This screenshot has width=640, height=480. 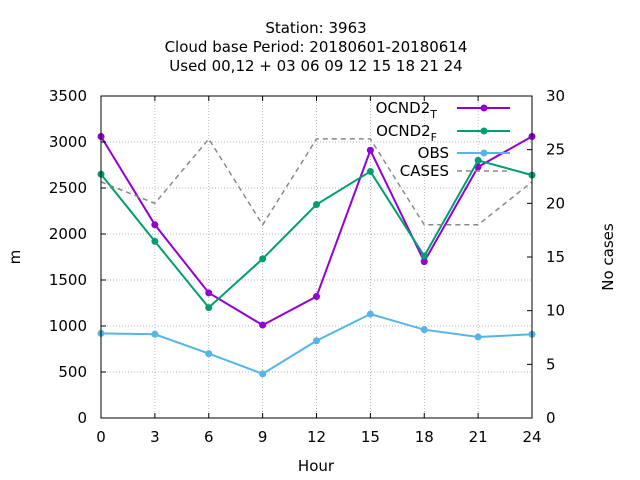 I want to click on y2-tick-label: 30, so click(x=555, y=96).